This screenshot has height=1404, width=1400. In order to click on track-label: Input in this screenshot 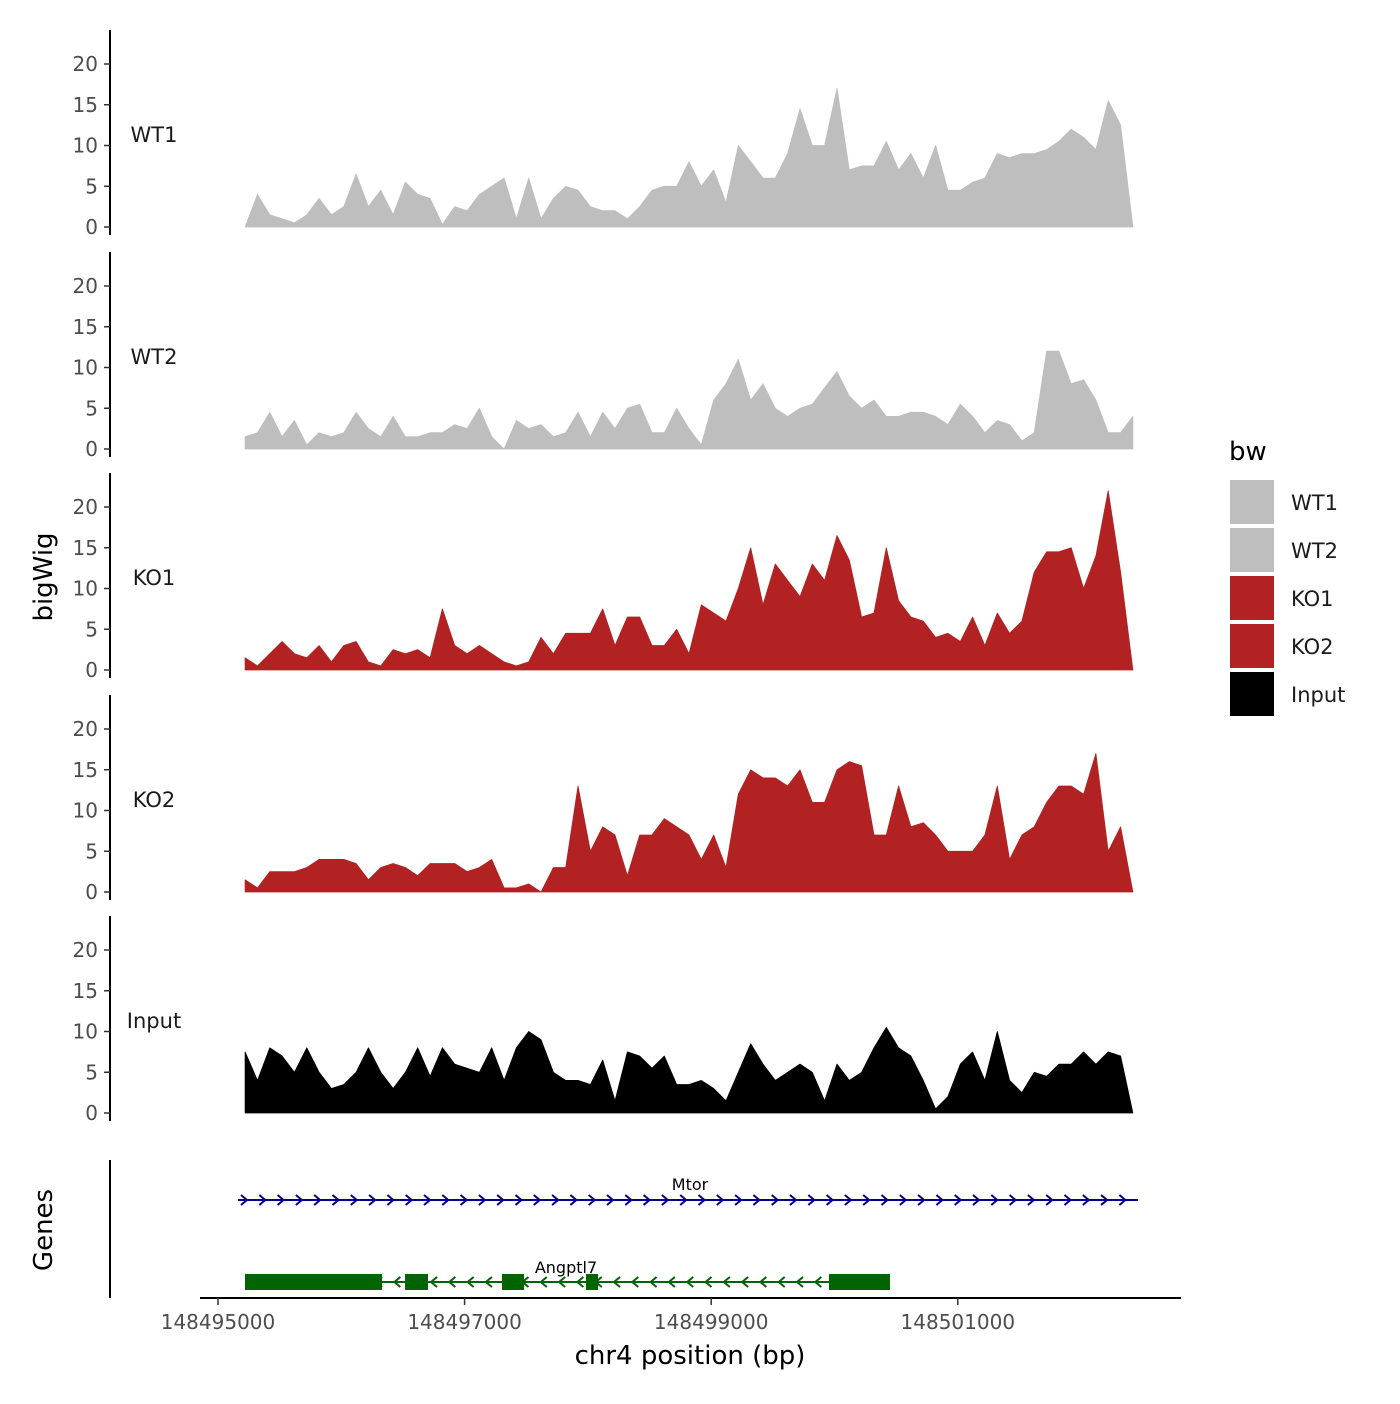, I will do `click(154, 1021)`.